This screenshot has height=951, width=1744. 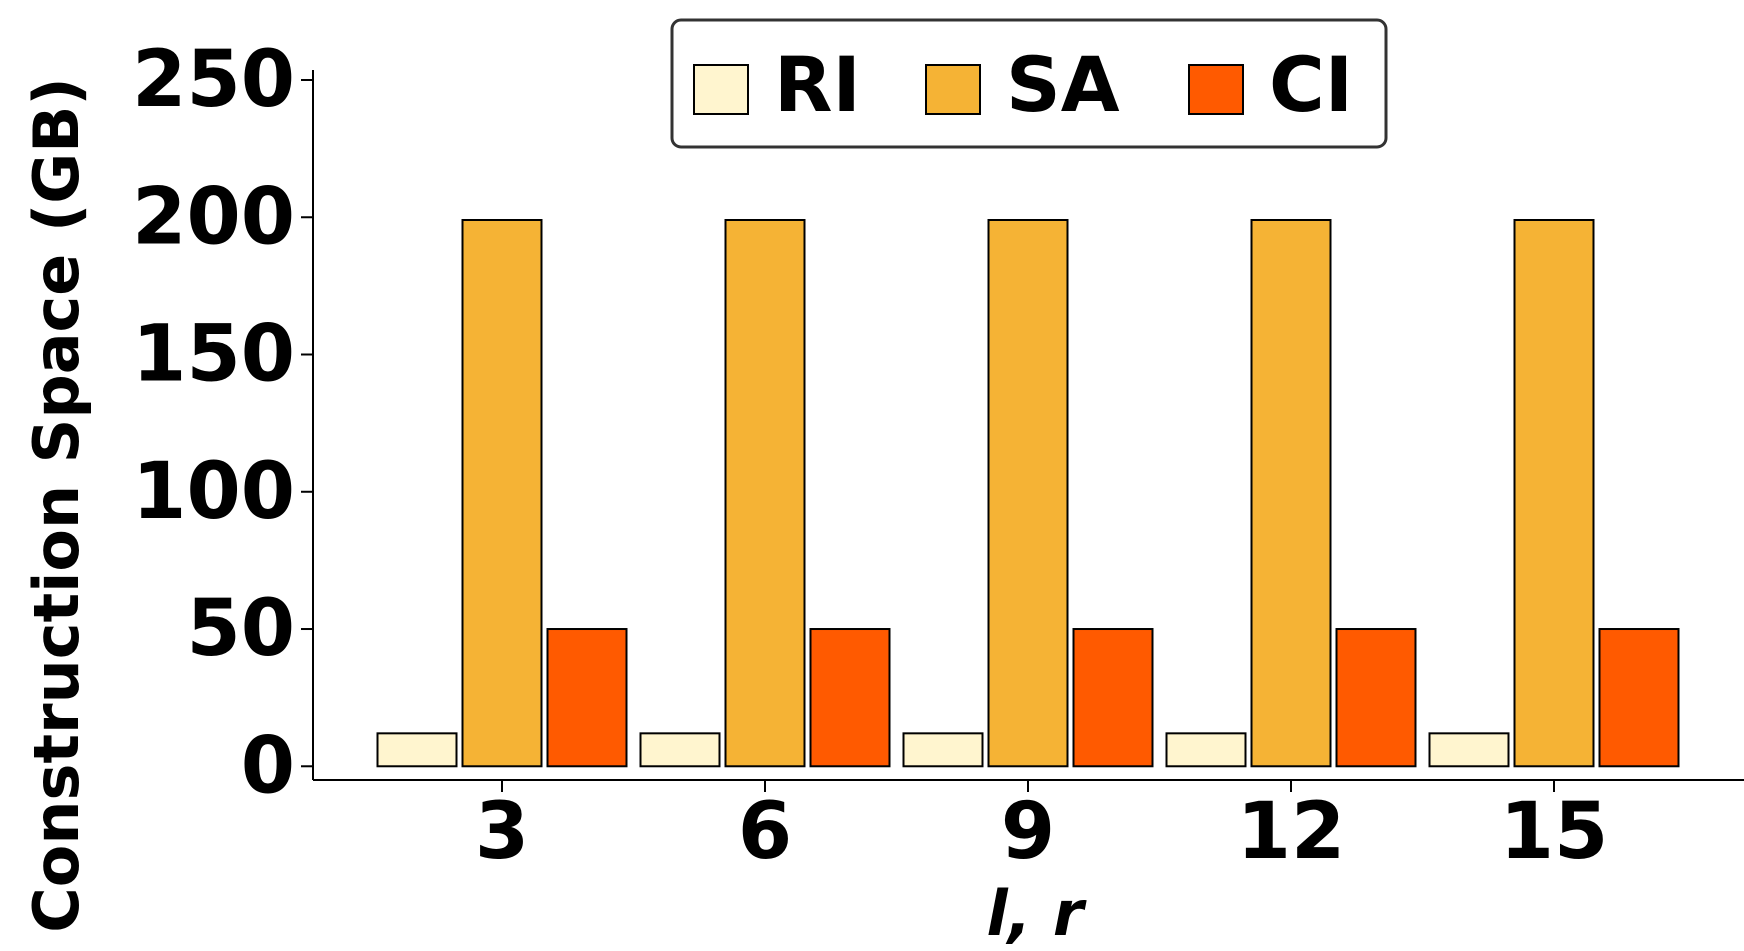 What do you see at coordinates (502, 832) in the screenshot?
I see `x-tick-label: 3` at bounding box center [502, 832].